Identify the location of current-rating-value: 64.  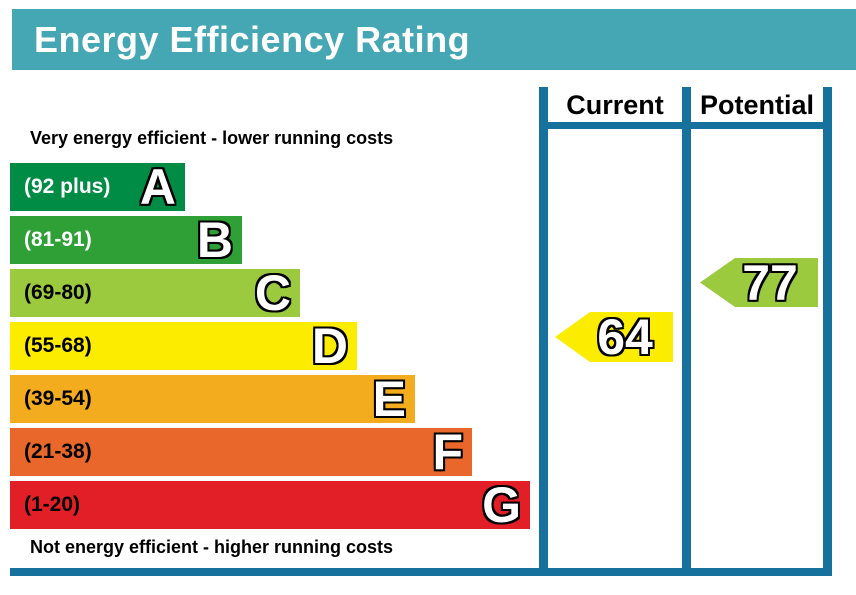
(625, 337).